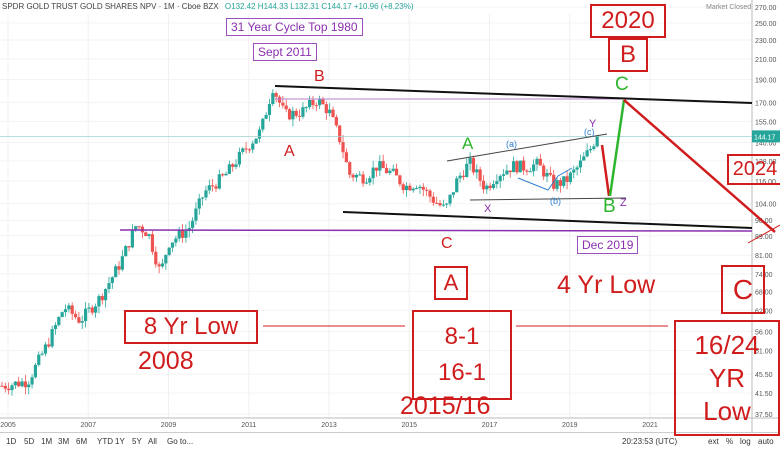 The image size is (780, 451). What do you see at coordinates (766, 122) in the screenshot?
I see `y-tick-label: 155.00` at bounding box center [766, 122].